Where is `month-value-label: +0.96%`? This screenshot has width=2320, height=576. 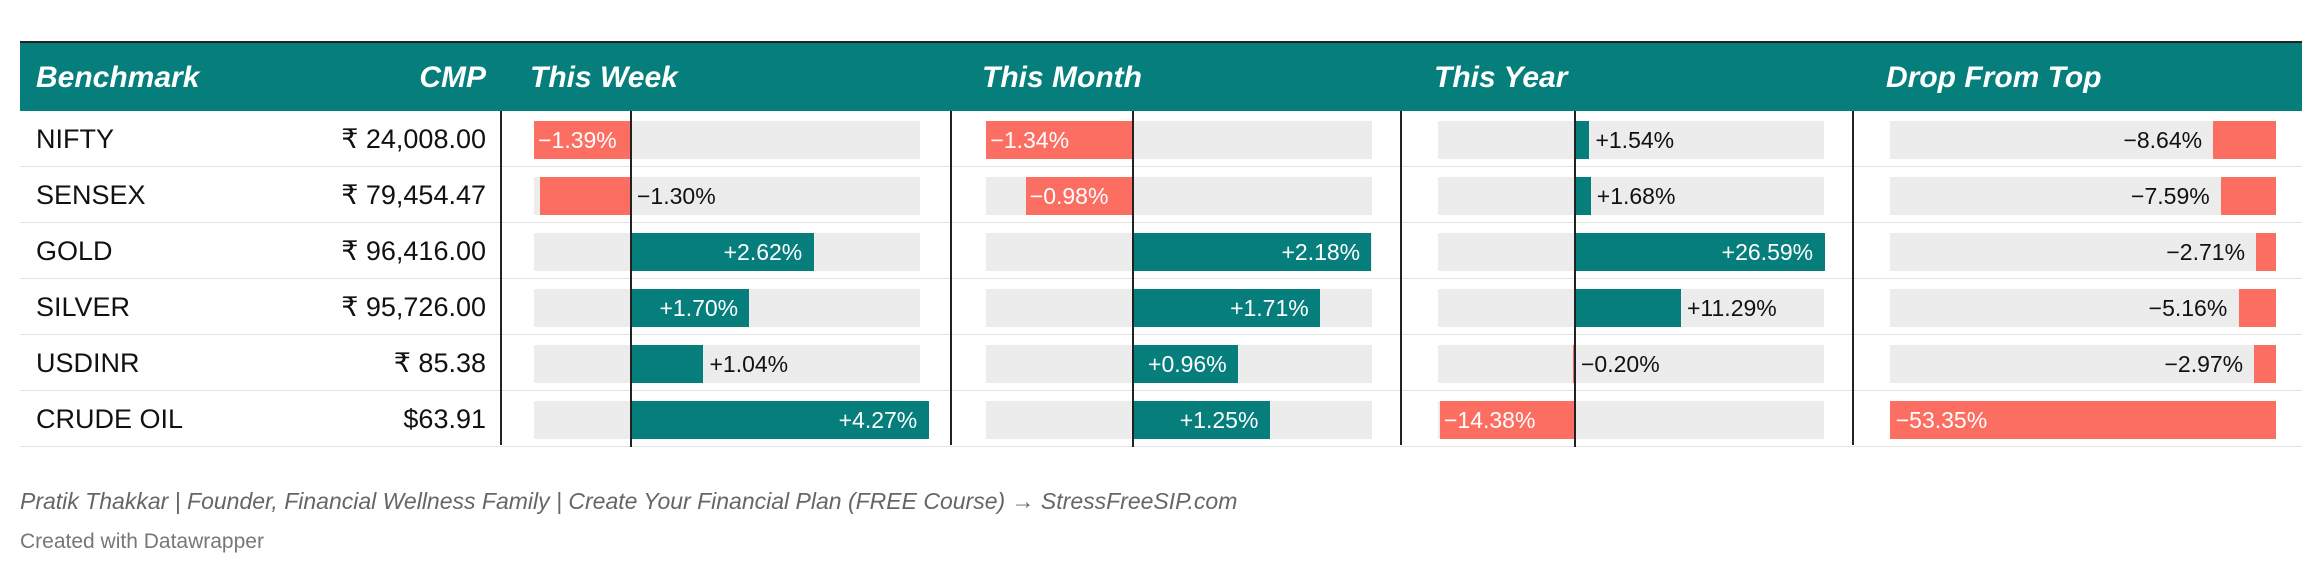
month-value-label: +0.96% is located at coordinates (1187, 364).